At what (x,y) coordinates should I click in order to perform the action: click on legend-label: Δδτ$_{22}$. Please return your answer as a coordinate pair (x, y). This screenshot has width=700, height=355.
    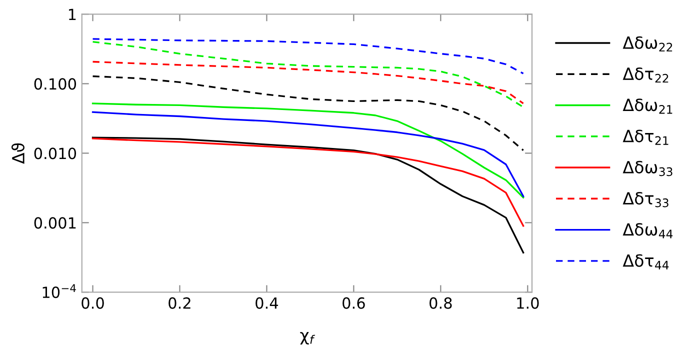
    Looking at the image, I should click on (645, 75).